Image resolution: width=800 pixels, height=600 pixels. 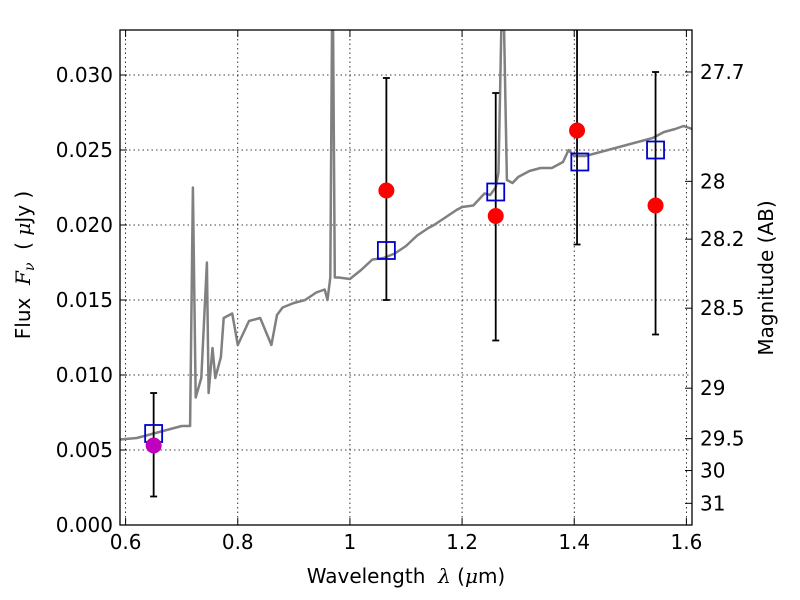 I want to click on y-tick-label: 0.015, so click(x=84, y=300).